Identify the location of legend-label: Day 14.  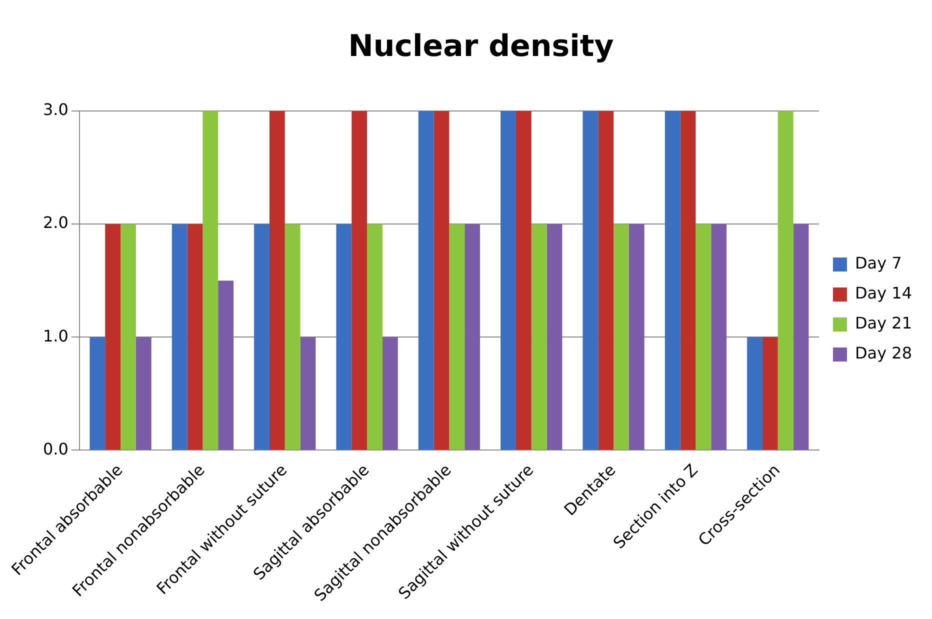
(883, 293).